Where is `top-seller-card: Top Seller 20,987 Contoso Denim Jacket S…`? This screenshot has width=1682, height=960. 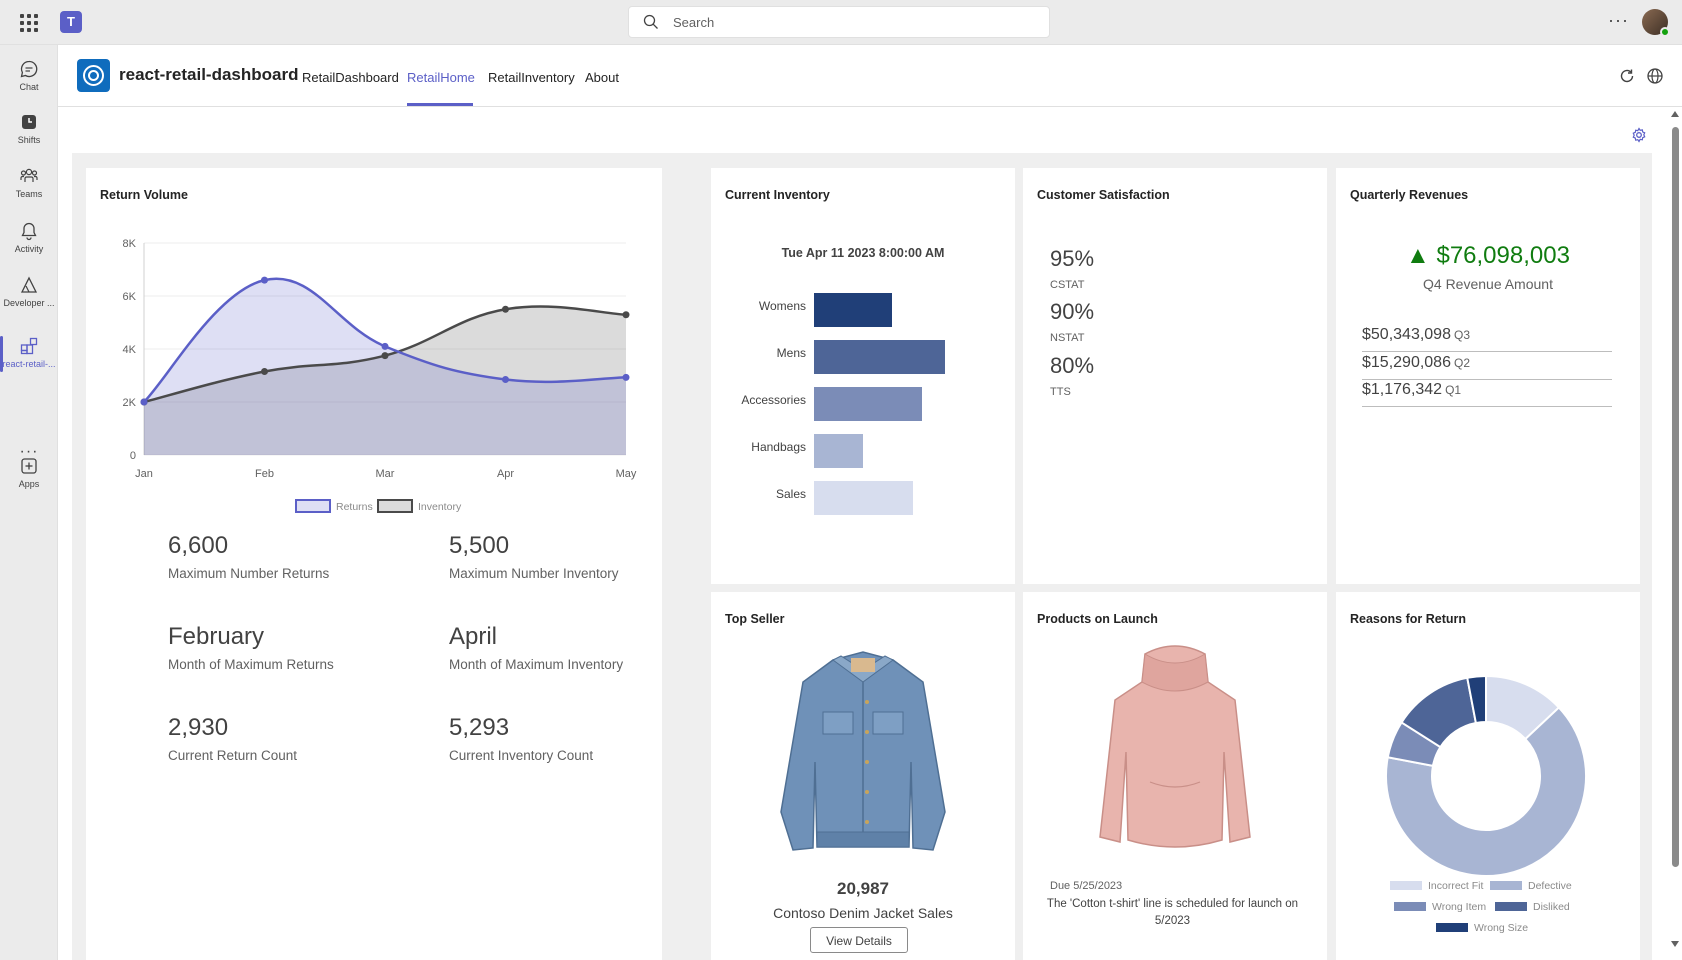 top-seller-card: Top Seller 20,987 Contoso Denim Jacket S… is located at coordinates (863, 776).